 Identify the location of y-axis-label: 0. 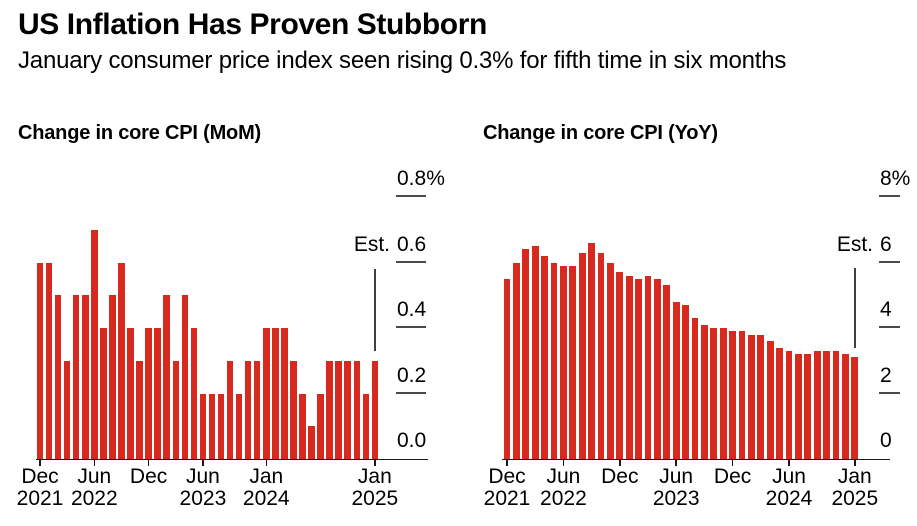
(886, 440).